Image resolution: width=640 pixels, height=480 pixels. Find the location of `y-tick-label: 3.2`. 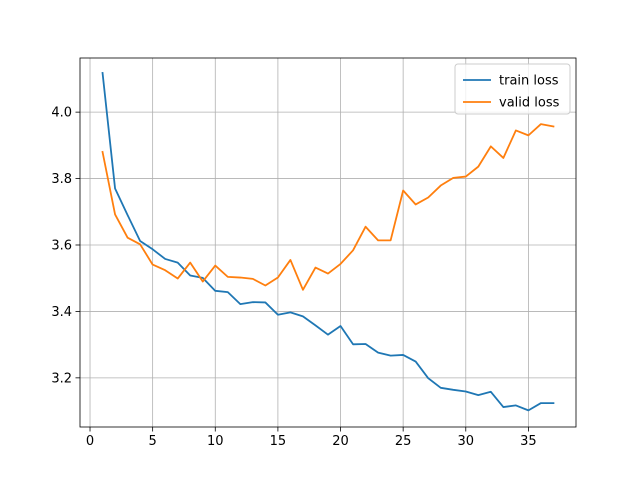

y-tick-label: 3.2 is located at coordinates (61, 378).